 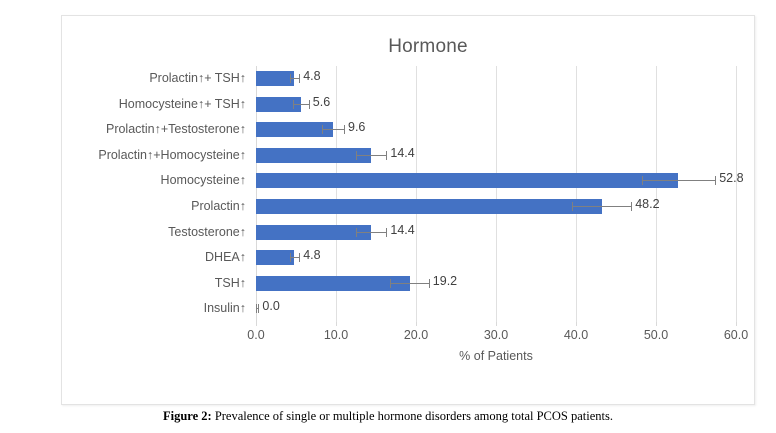 I want to click on bar-row: 5.6, so click(x=496, y=105).